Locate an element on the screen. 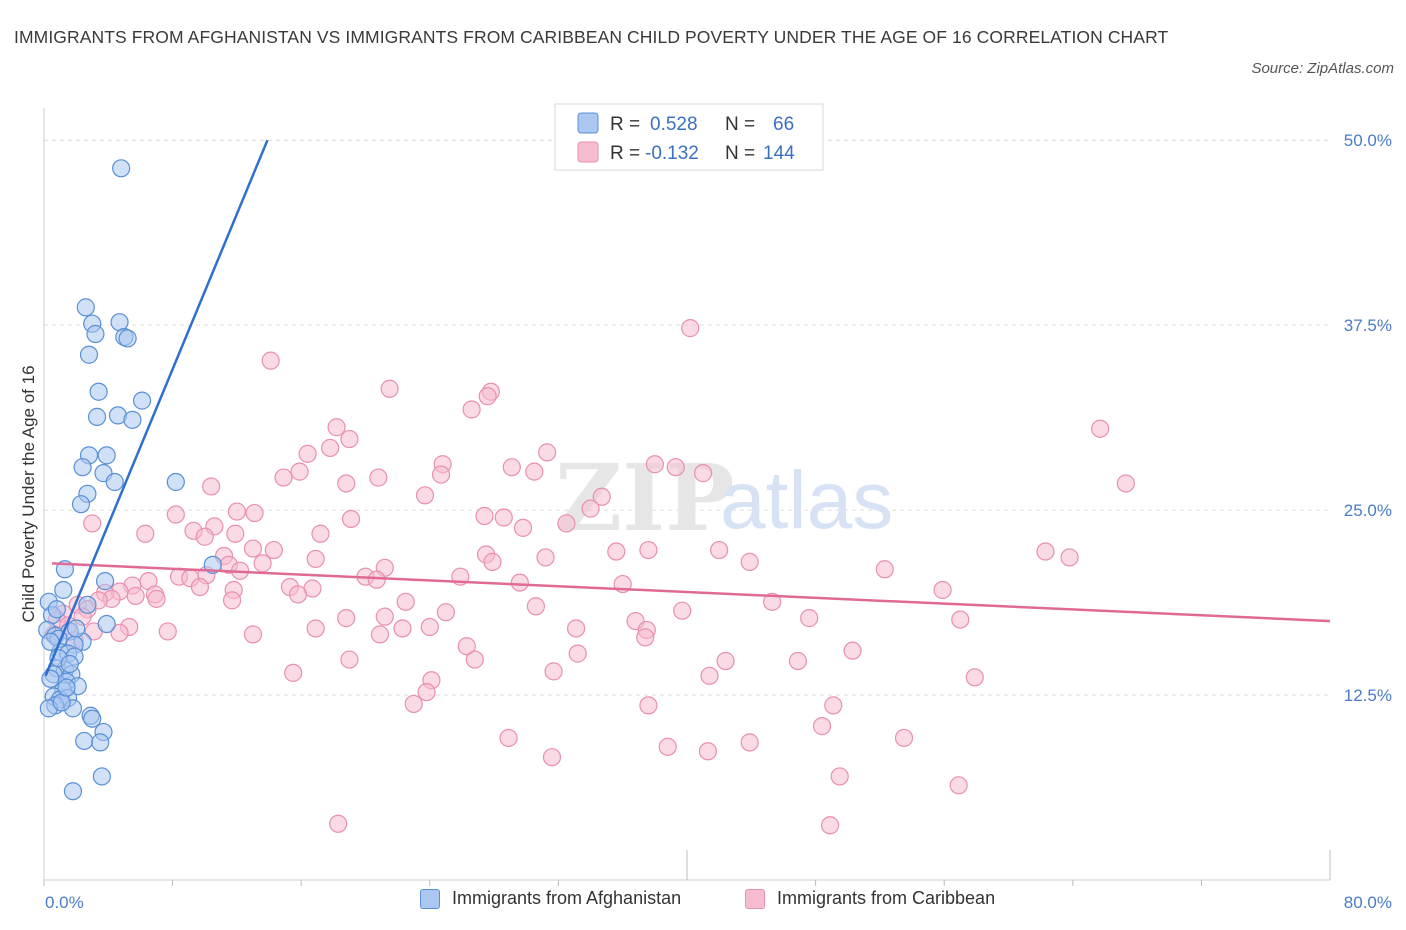 This screenshot has height=930, width=1406. legend-swatch-afghanistan is located at coordinates (430, 898).